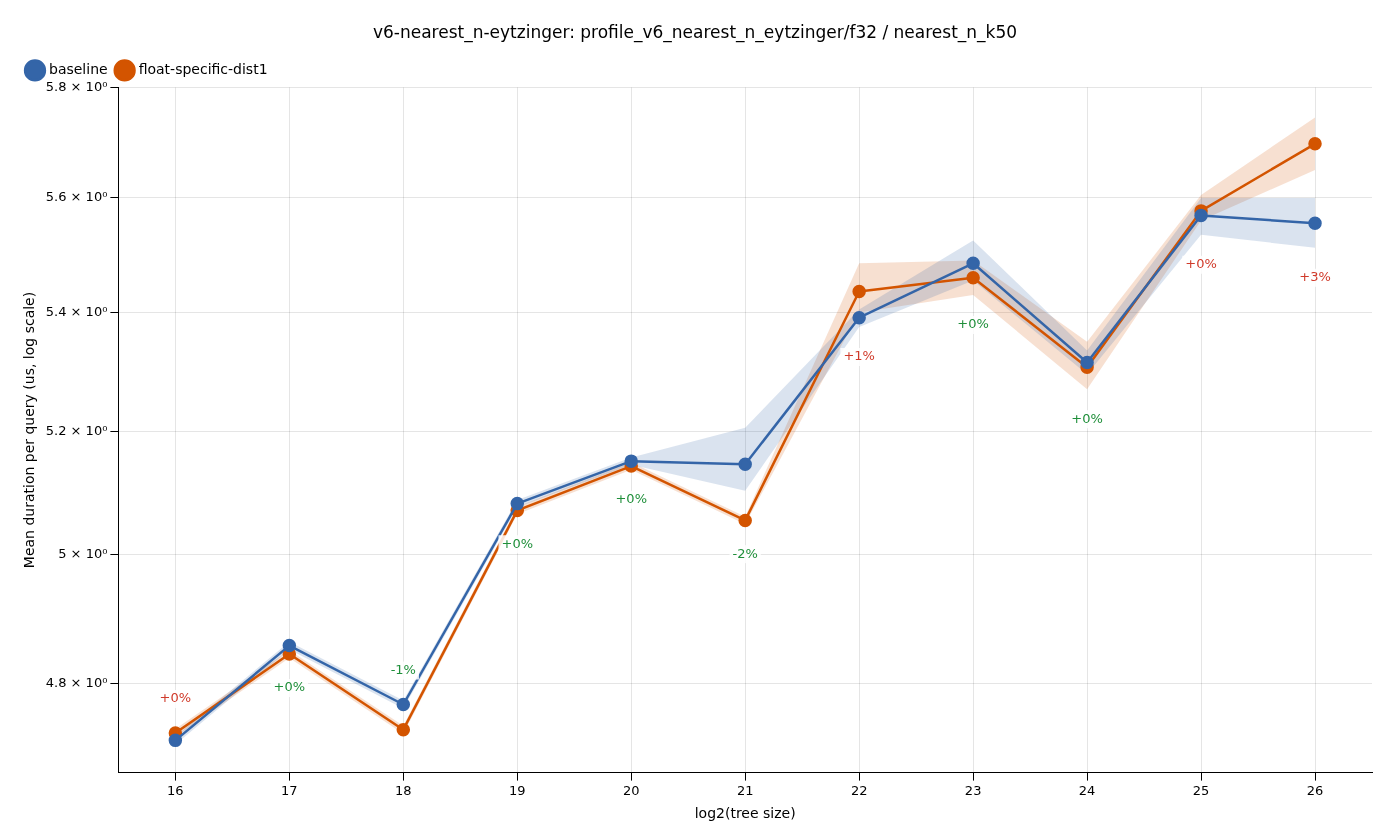  Describe the element at coordinates (175, 790) in the screenshot. I see `x-tick-label: 16` at that location.